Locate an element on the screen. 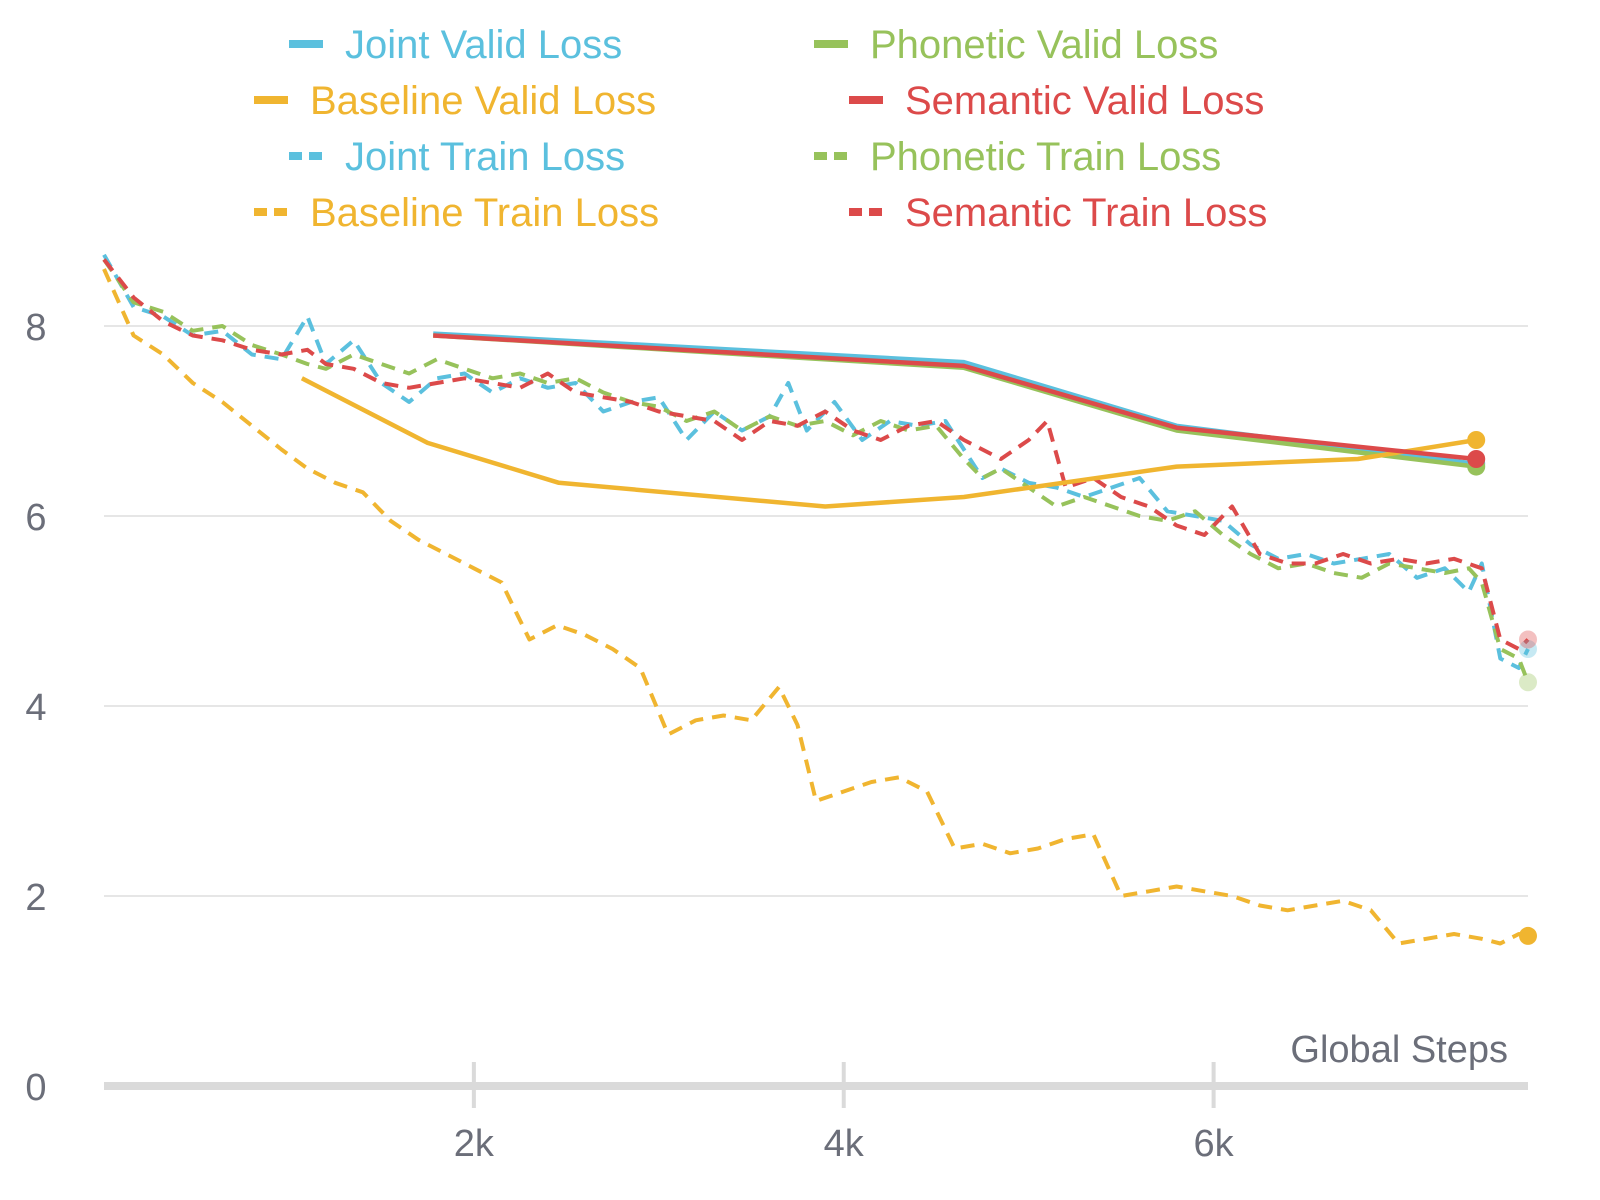 This screenshot has height=1200, width=1600. legend-label: Phonetic Train Loss is located at coordinates (1045, 157).